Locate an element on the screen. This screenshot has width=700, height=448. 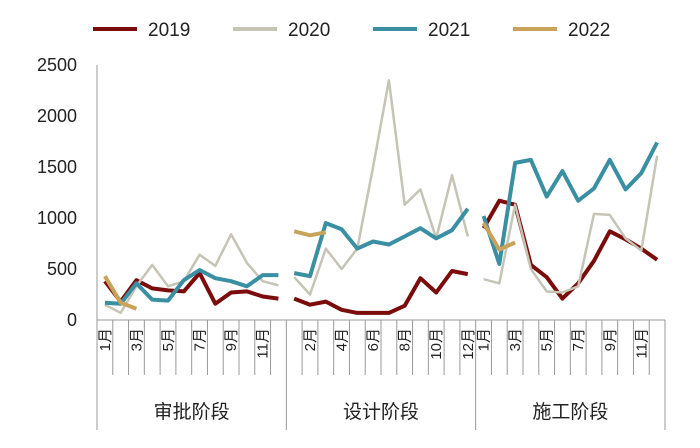
x-tick-label: 2月 is located at coordinates (310, 339).